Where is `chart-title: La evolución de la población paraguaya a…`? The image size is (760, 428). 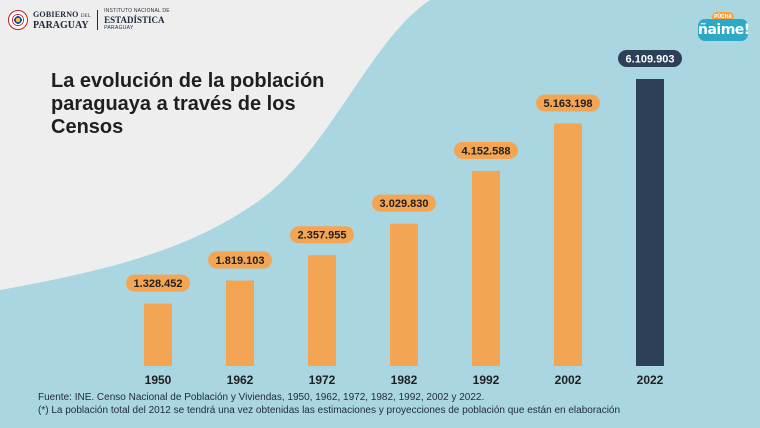
chart-title: La evolución de la población paraguaya a… is located at coordinates (188, 104).